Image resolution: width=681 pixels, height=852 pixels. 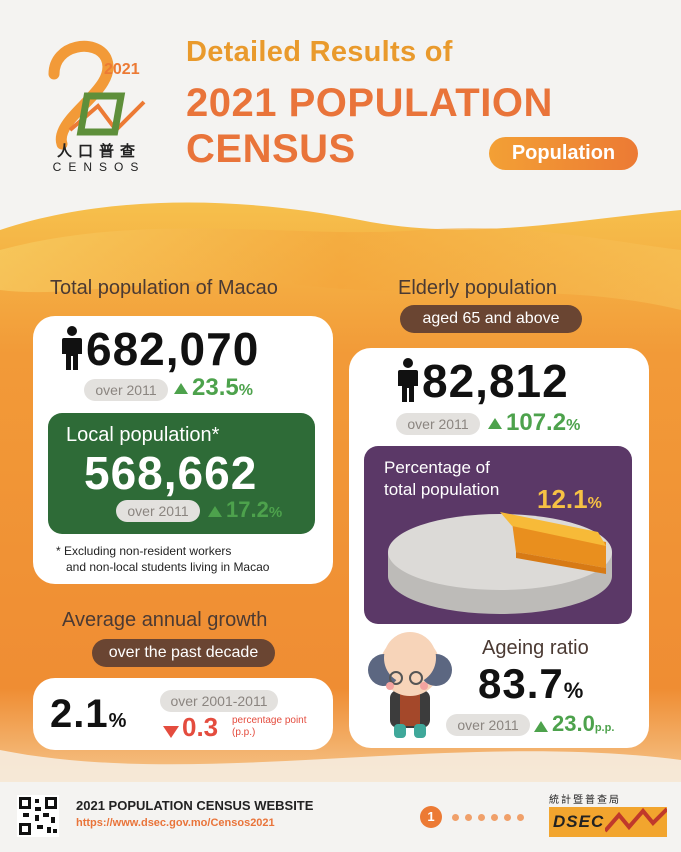 What do you see at coordinates (79, 714) in the screenshot?
I see `growth-value: 2.1` at bounding box center [79, 714].